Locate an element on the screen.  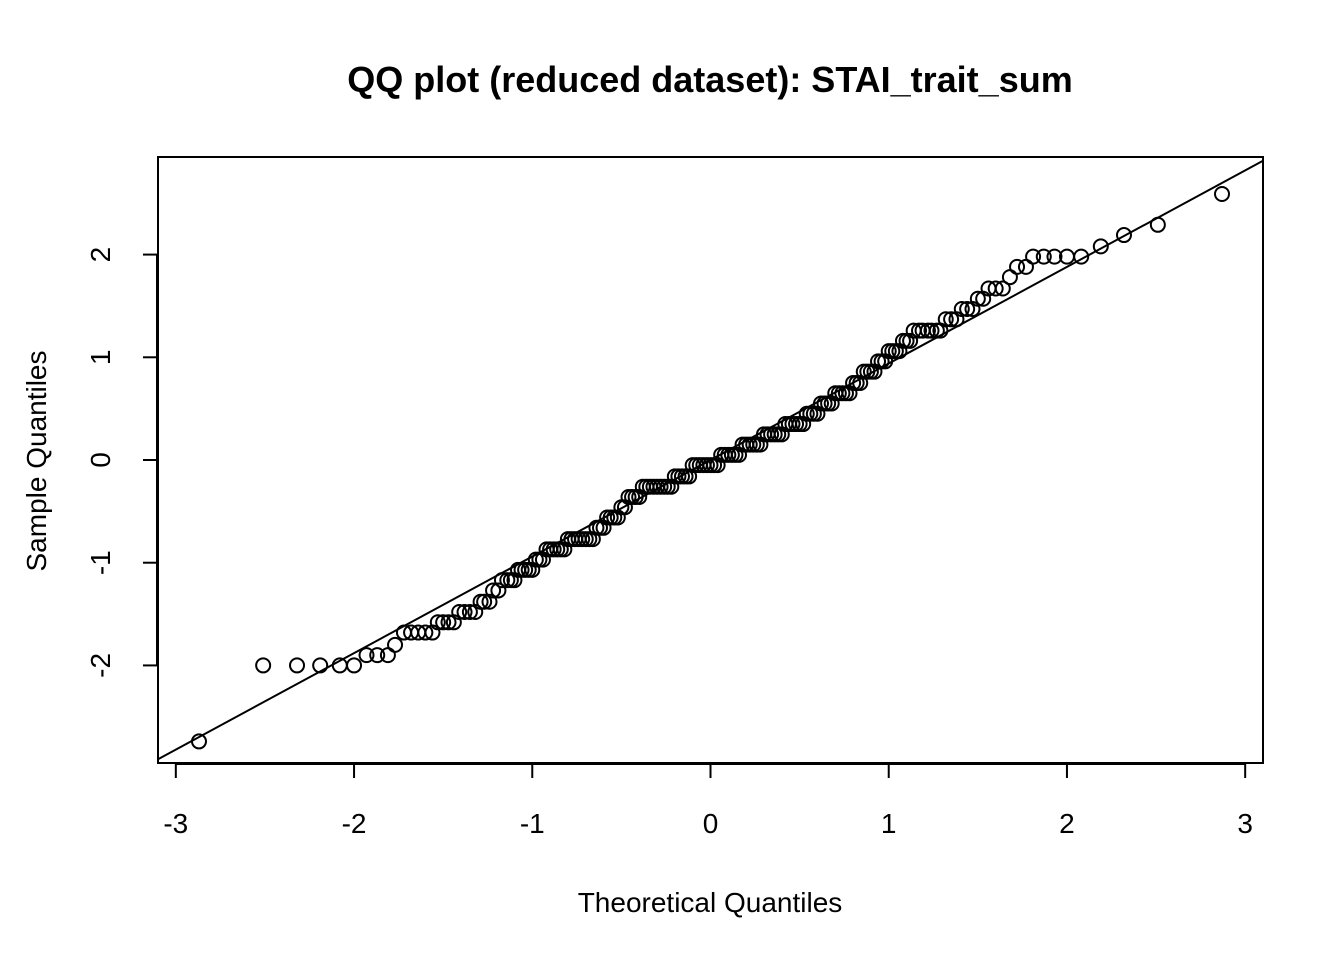
y-tick-label: 2 is located at coordinates (100, 255).